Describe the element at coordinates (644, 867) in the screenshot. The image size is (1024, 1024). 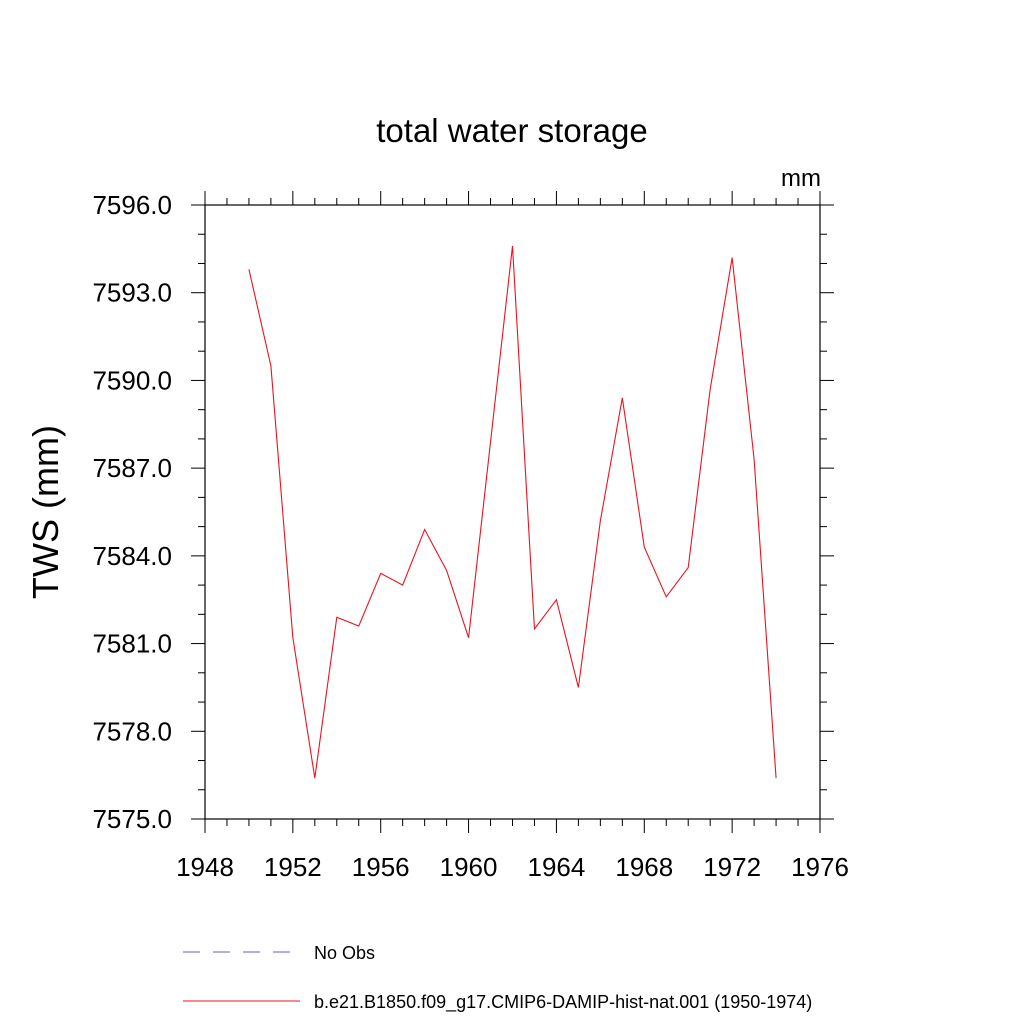
I see `x-tick-label: 1968` at that location.